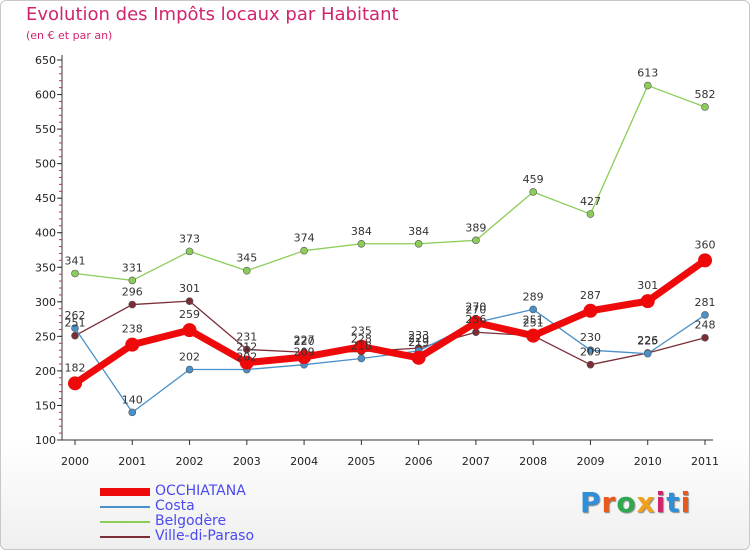 The image size is (750, 550). I want to click on y-tick-label: 600, so click(45, 95).